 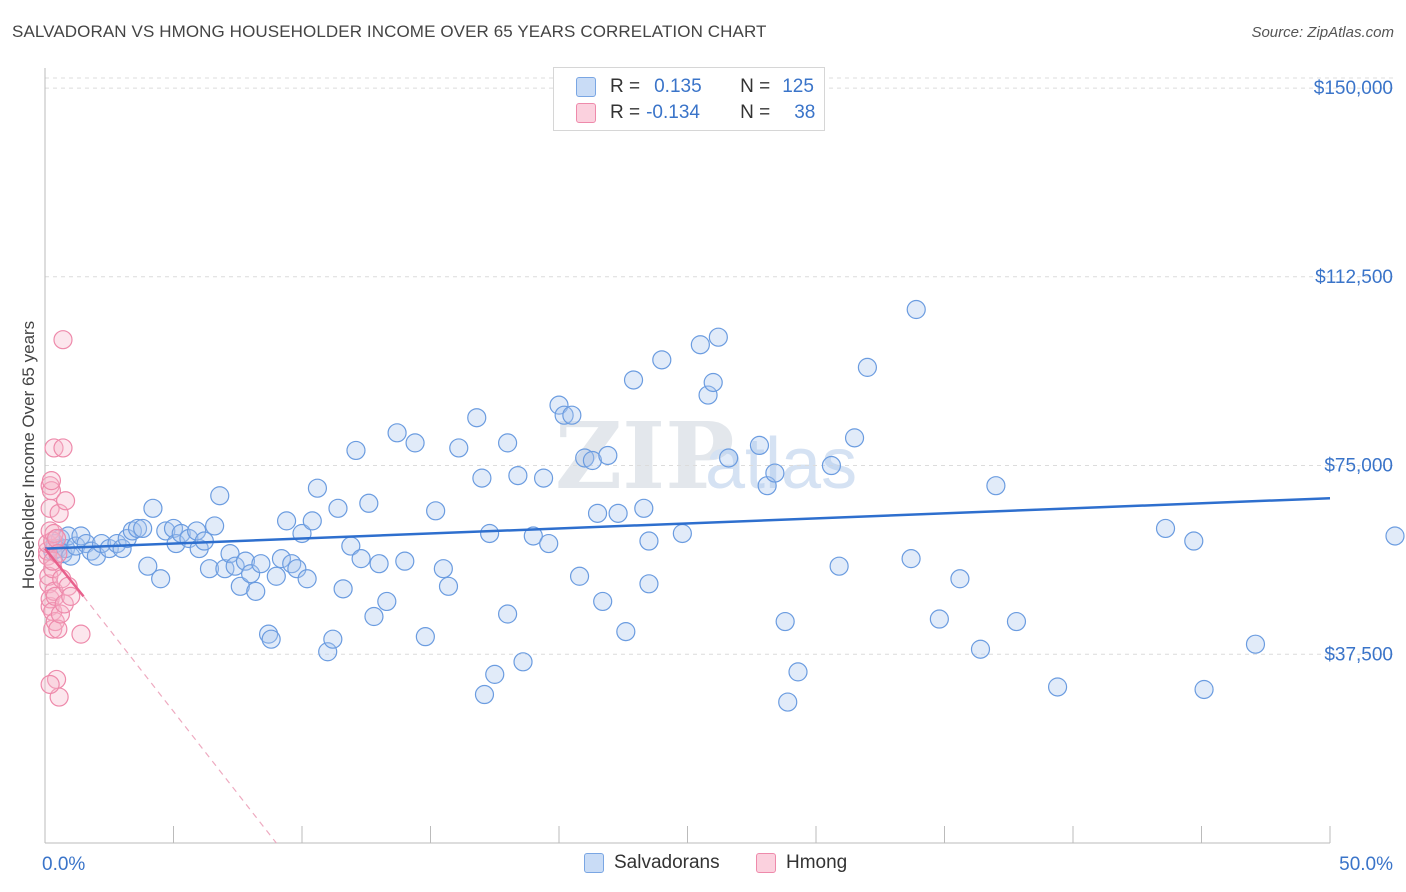 I want to click on legend-item-hmong: Hmong, so click(x=801, y=863).